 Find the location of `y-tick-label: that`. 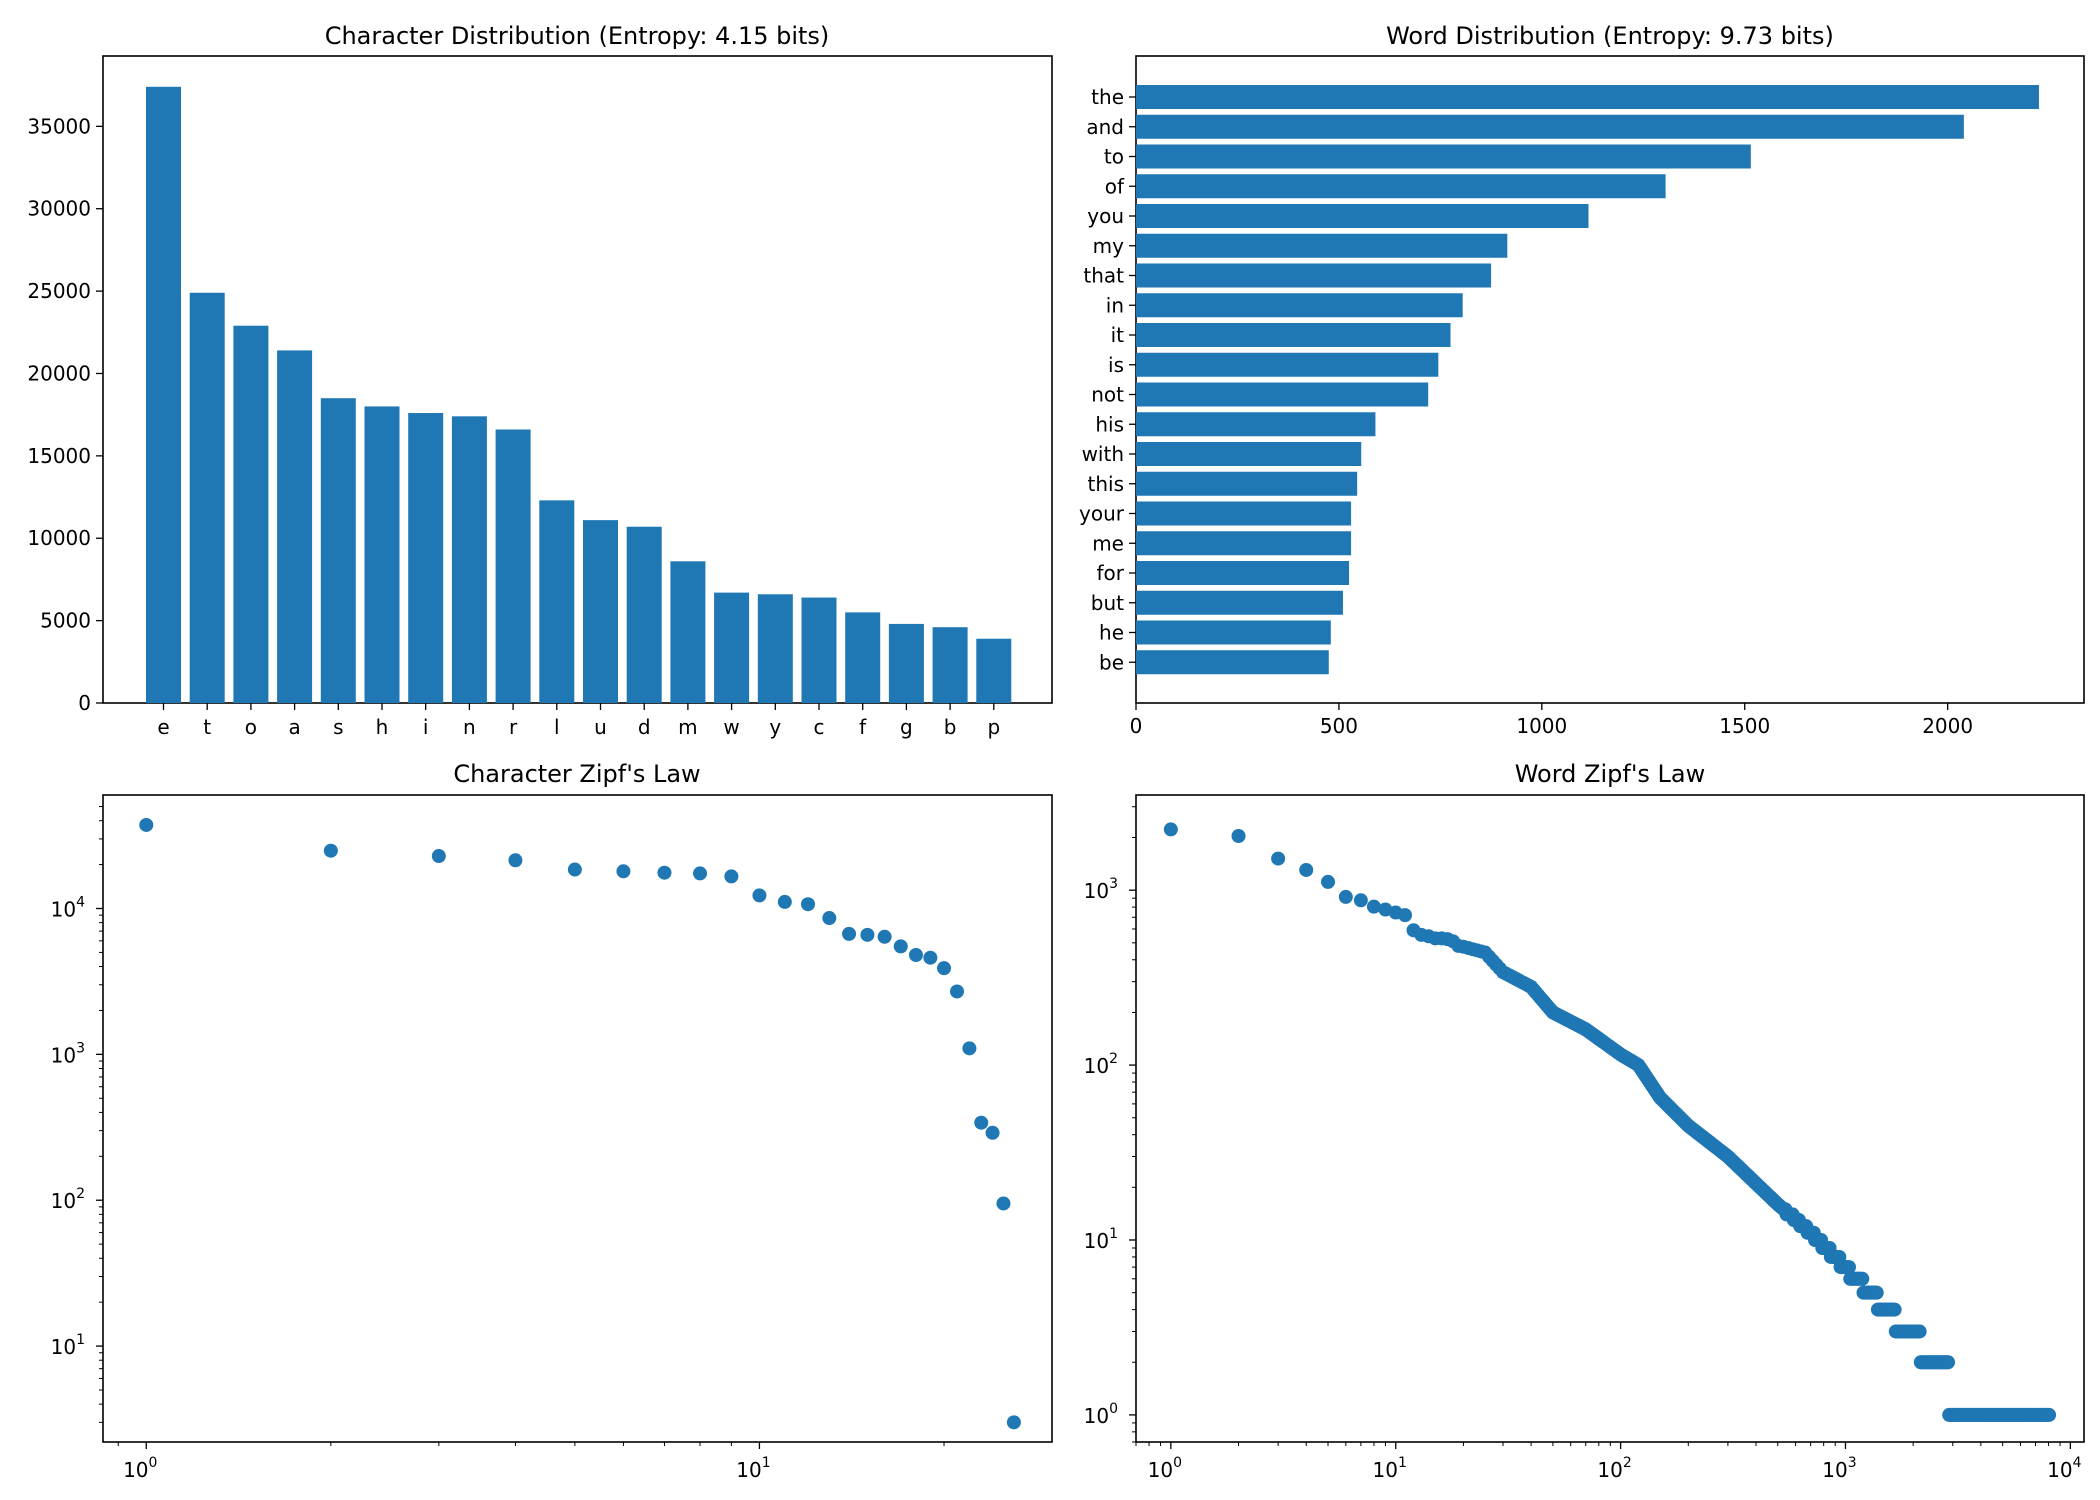

y-tick-label: that is located at coordinates (1103, 276).